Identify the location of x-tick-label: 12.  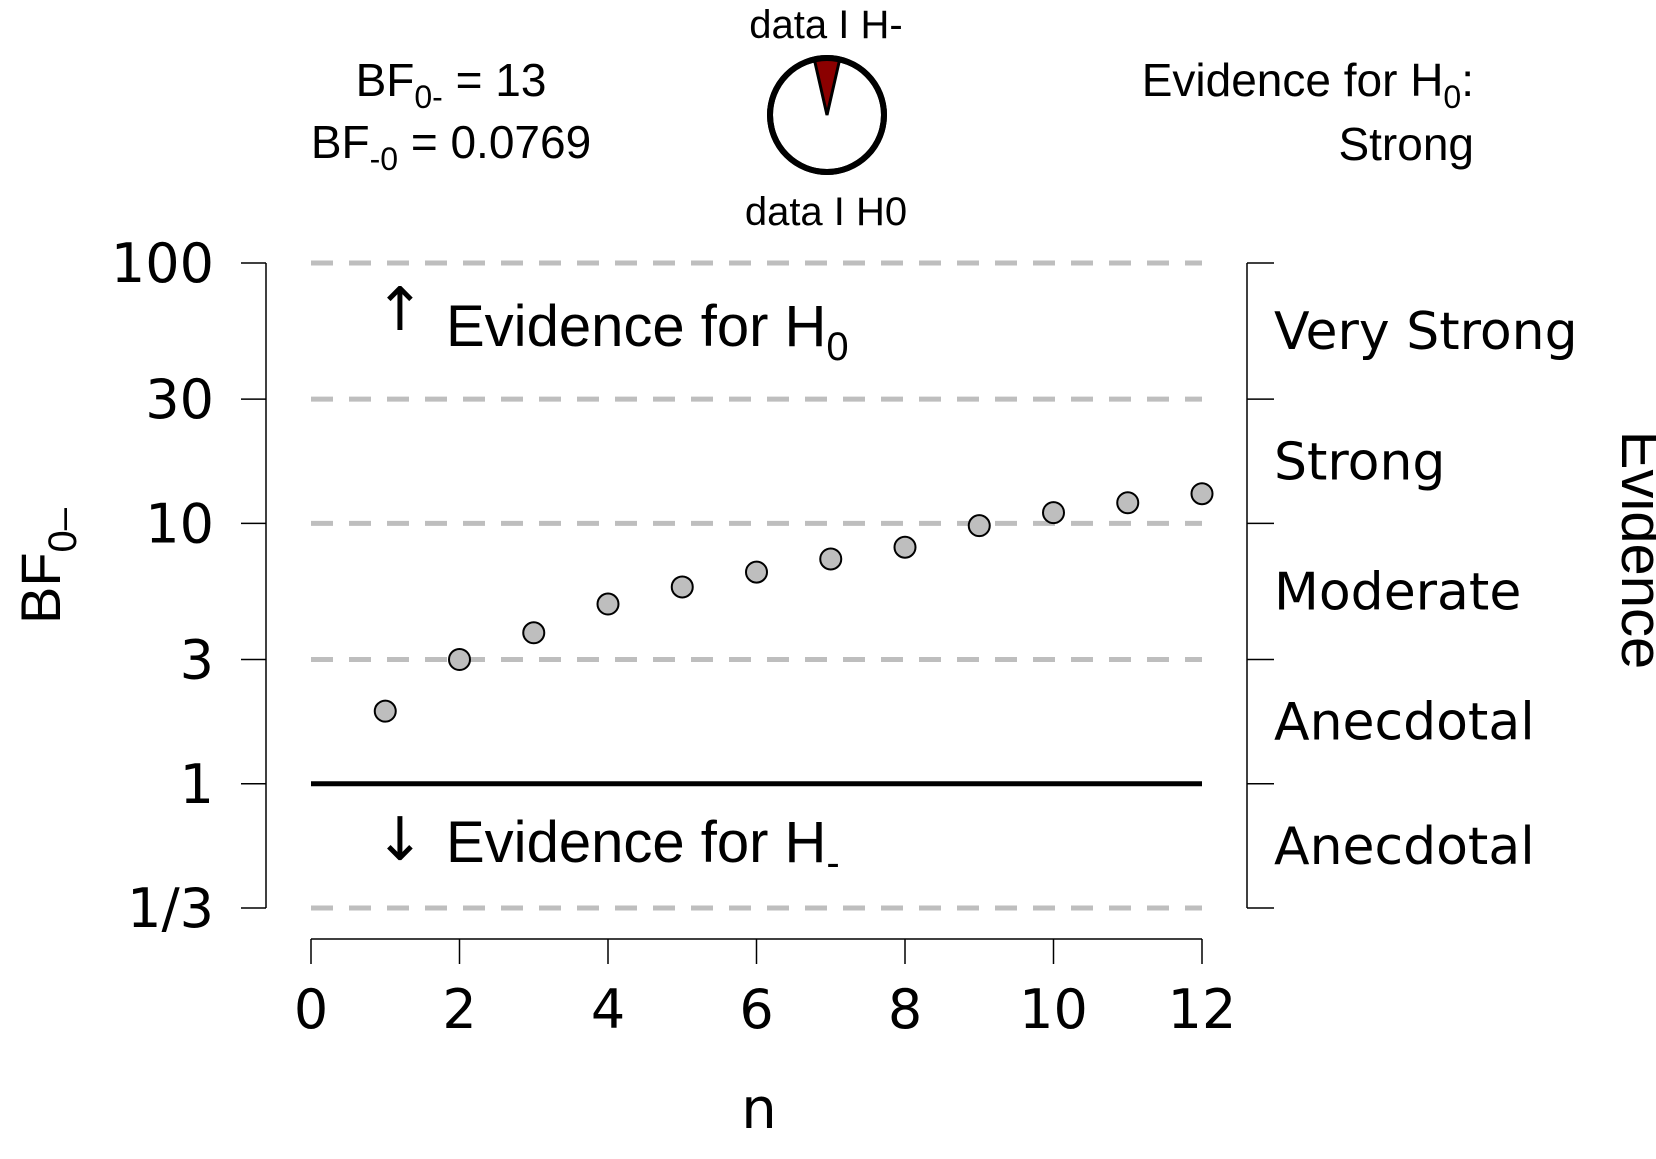
(1202, 1009).